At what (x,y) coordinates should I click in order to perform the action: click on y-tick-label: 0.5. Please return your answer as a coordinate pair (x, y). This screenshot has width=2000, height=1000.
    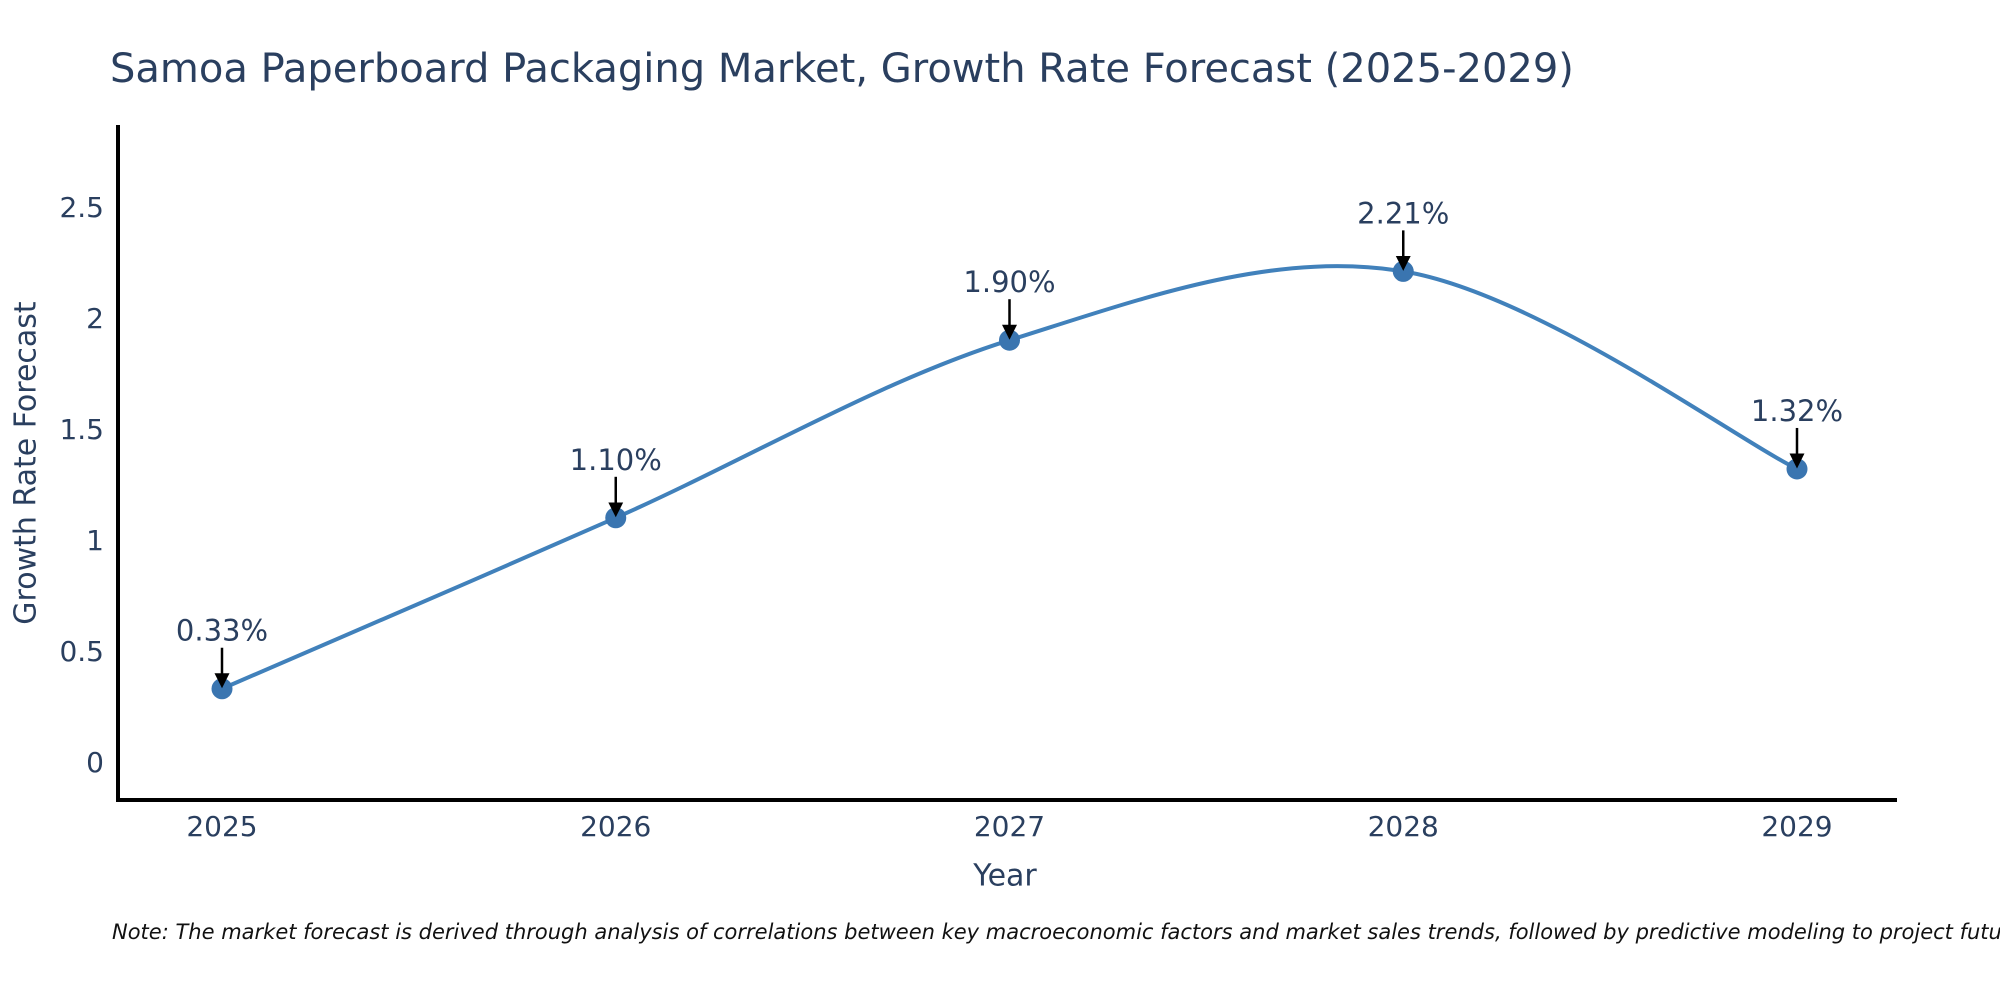
    Looking at the image, I should click on (81, 651).